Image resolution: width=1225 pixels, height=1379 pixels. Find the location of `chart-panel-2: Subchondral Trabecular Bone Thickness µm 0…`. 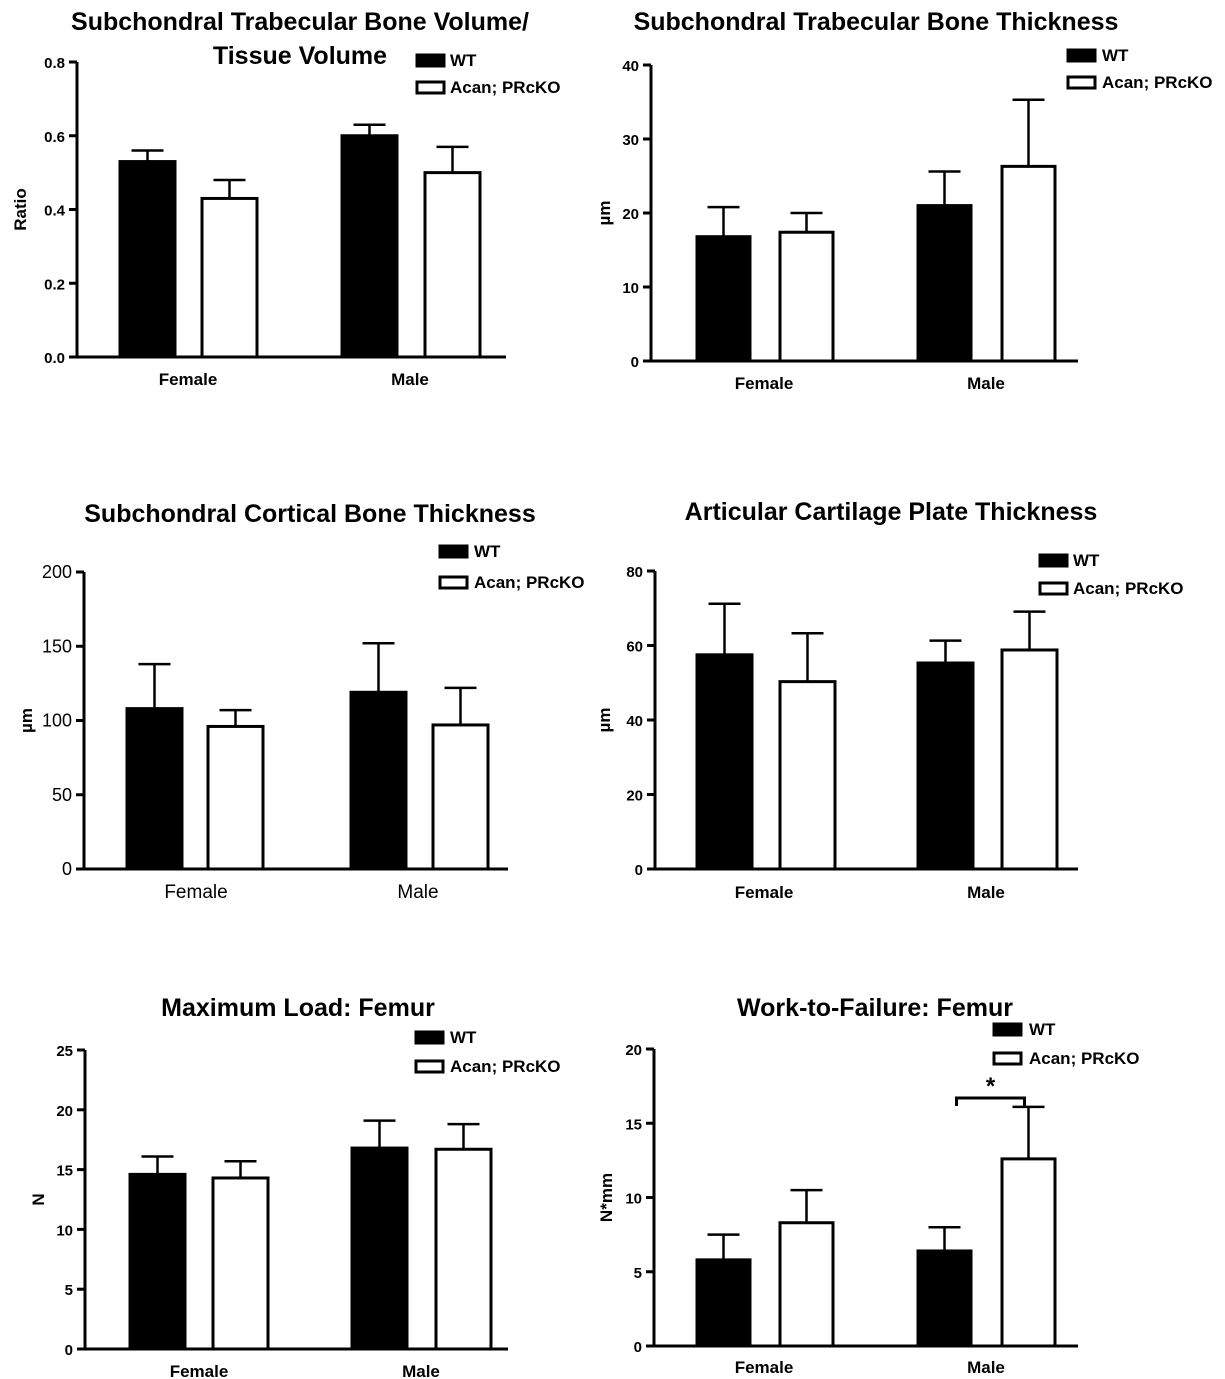

chart-panel-2: Subchondral Trabecular Bone Thickness µm 0… is located at coordinates (904, 200).